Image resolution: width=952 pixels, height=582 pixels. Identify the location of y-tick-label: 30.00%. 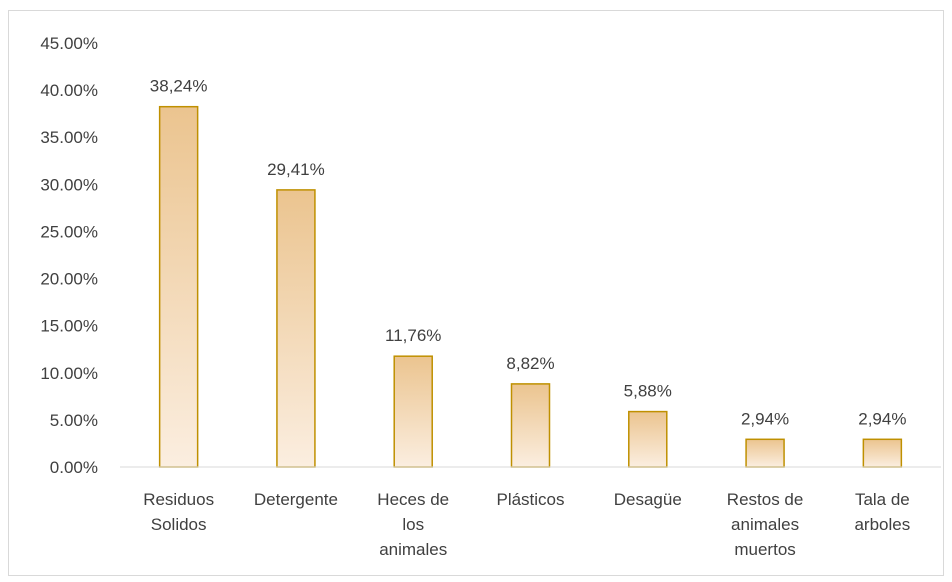
(69, 184).